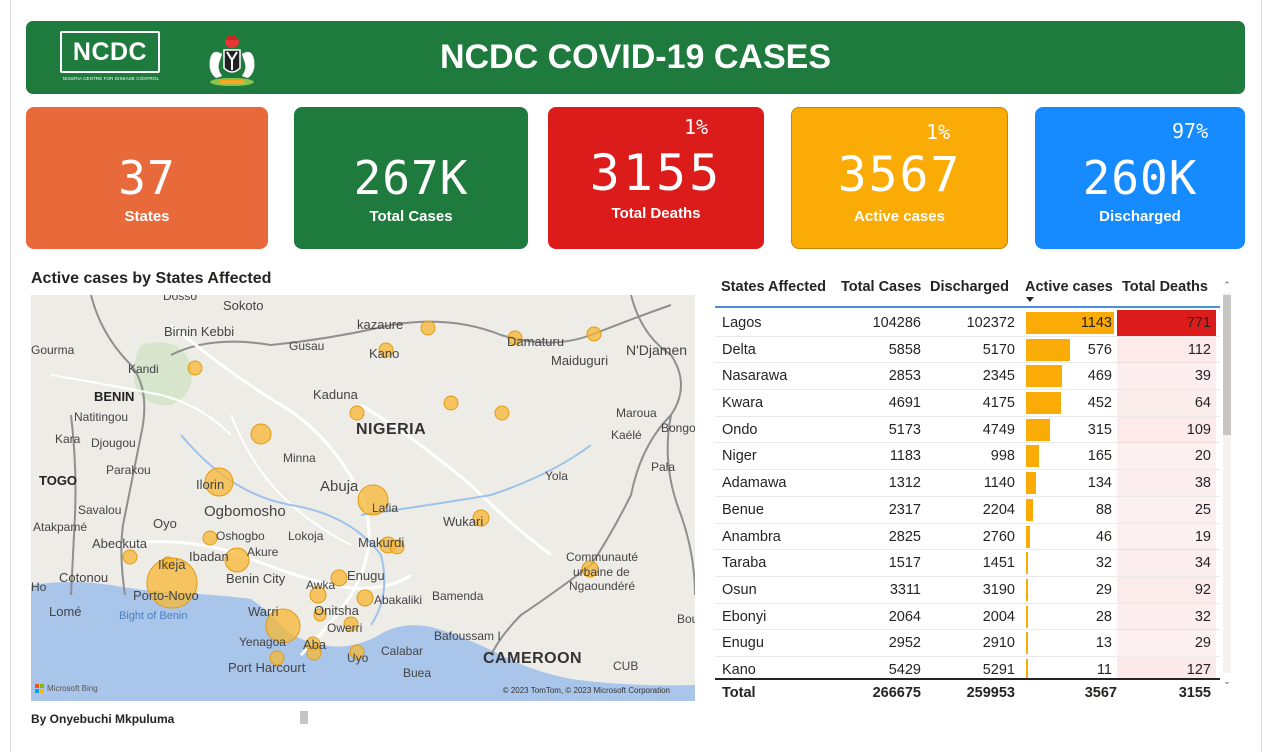  I want to click on totals-total-cases: 266675, so click(896, 693).